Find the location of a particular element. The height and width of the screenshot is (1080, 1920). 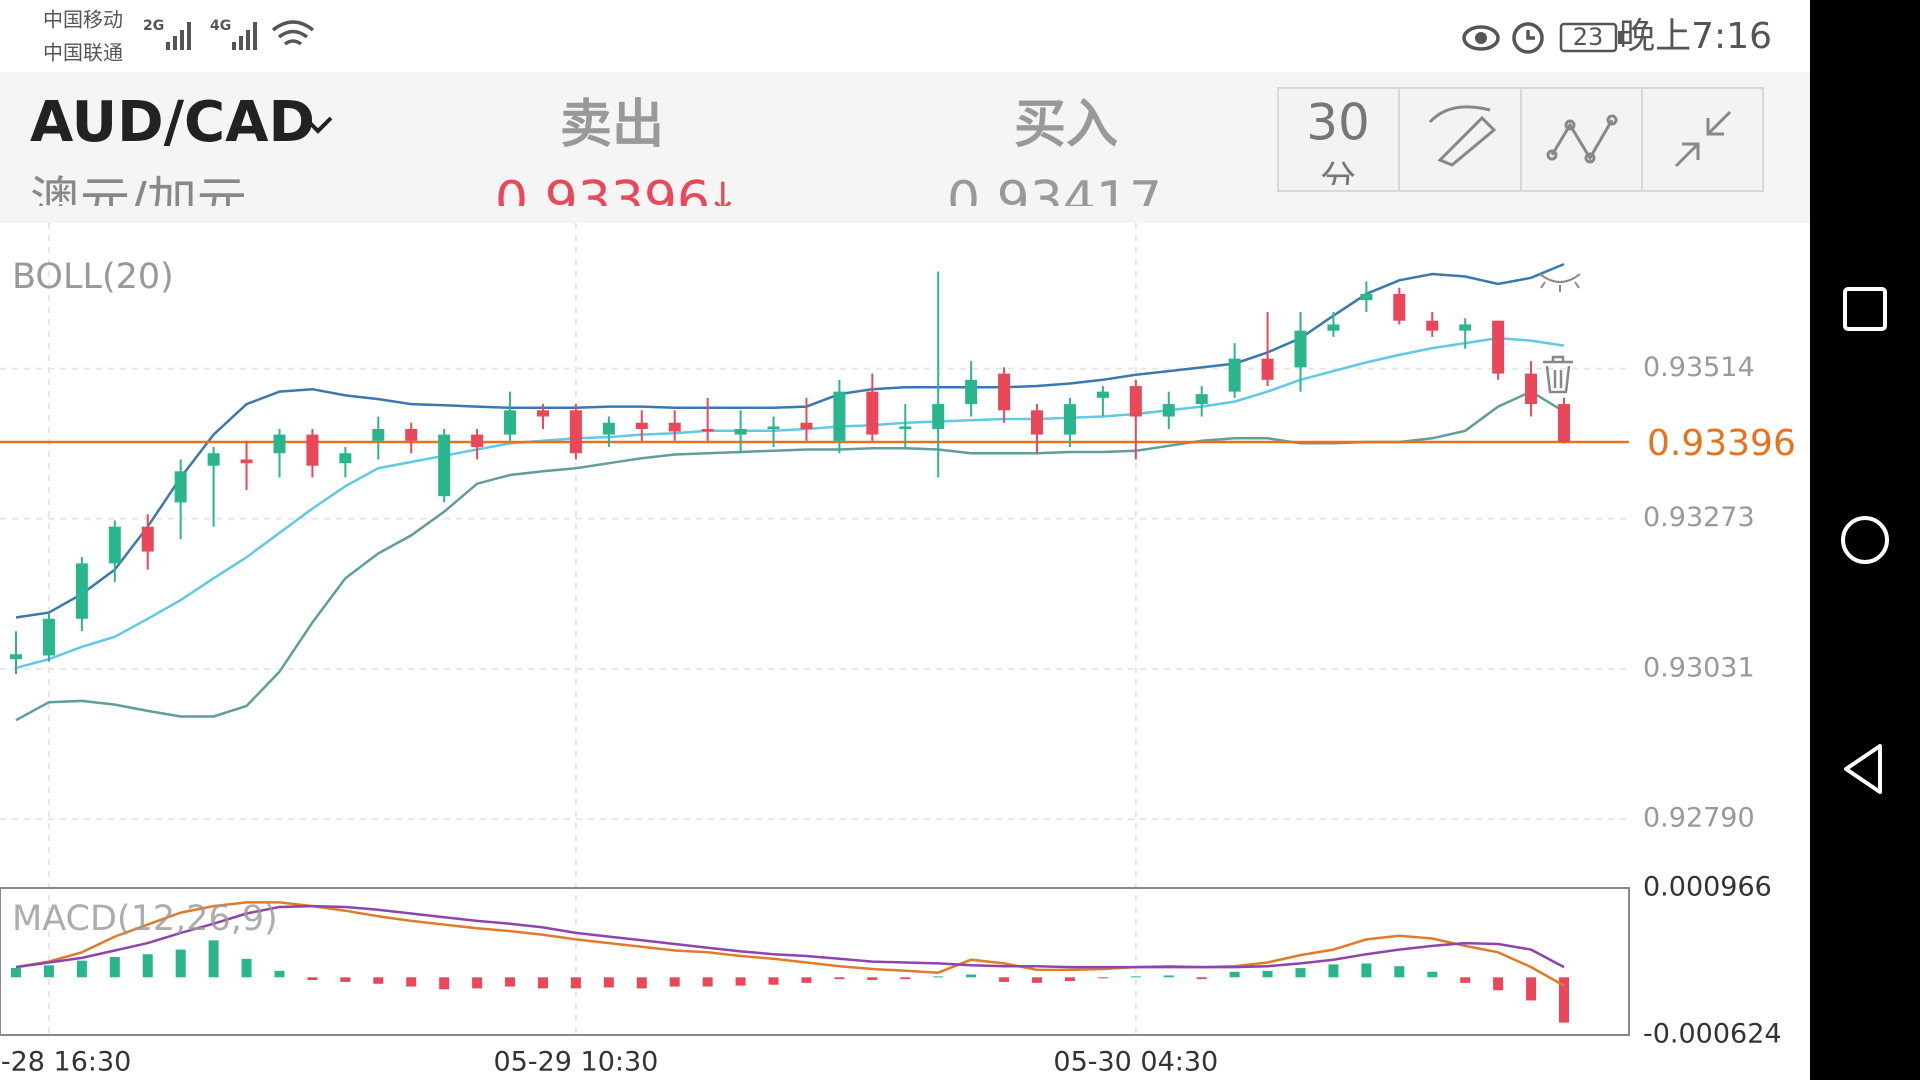

interval-button: 30 is located at coordinates (1338, 123).